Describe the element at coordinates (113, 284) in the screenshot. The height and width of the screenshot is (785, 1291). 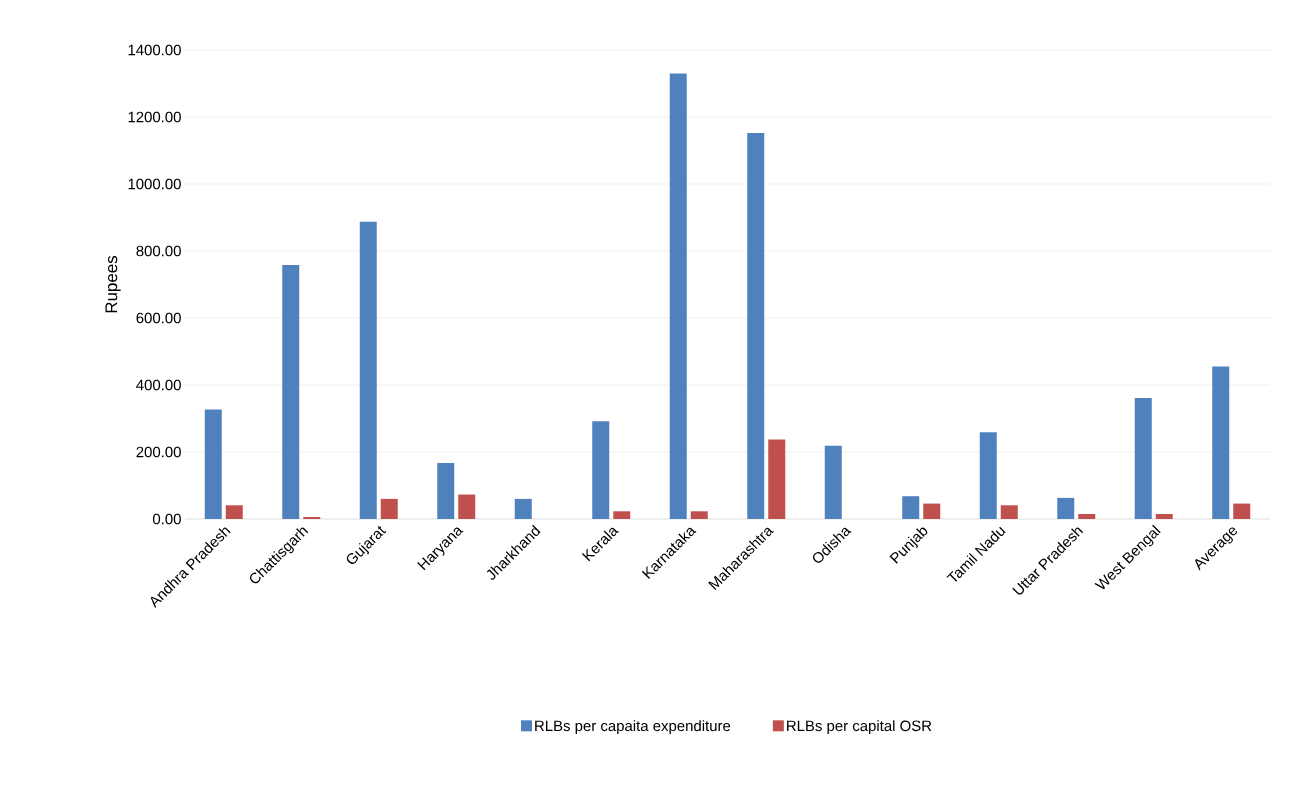
I see `y-axis-title: Rupees` at that location.